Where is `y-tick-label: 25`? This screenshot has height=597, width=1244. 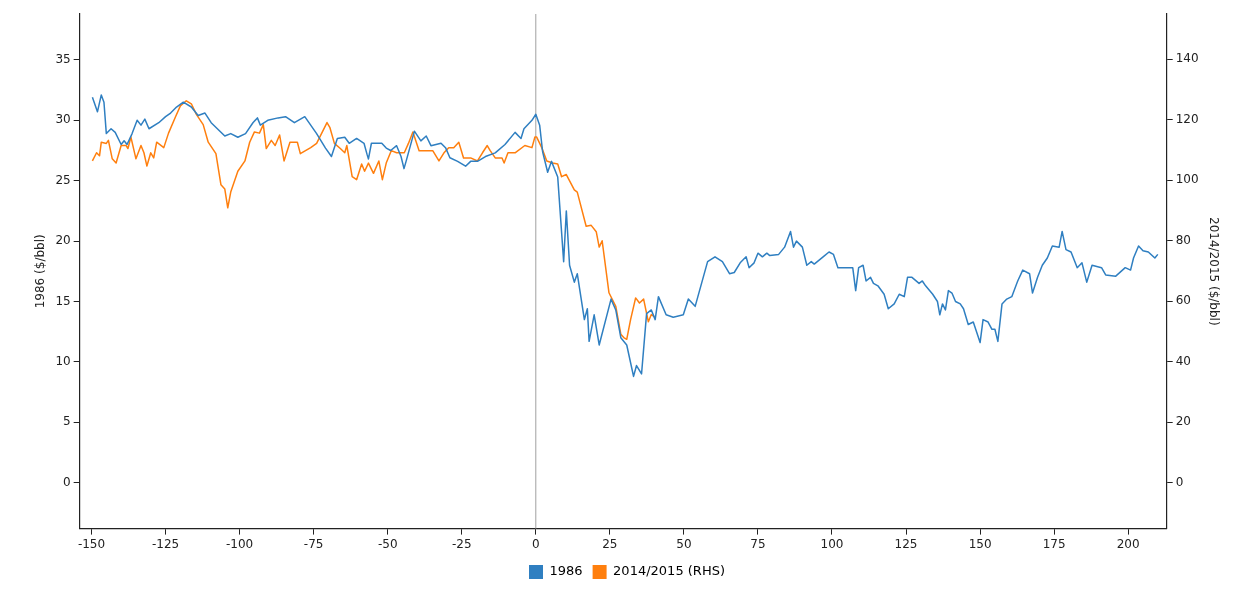
y-tick-label: 25 is located at coordinates (63, 179).